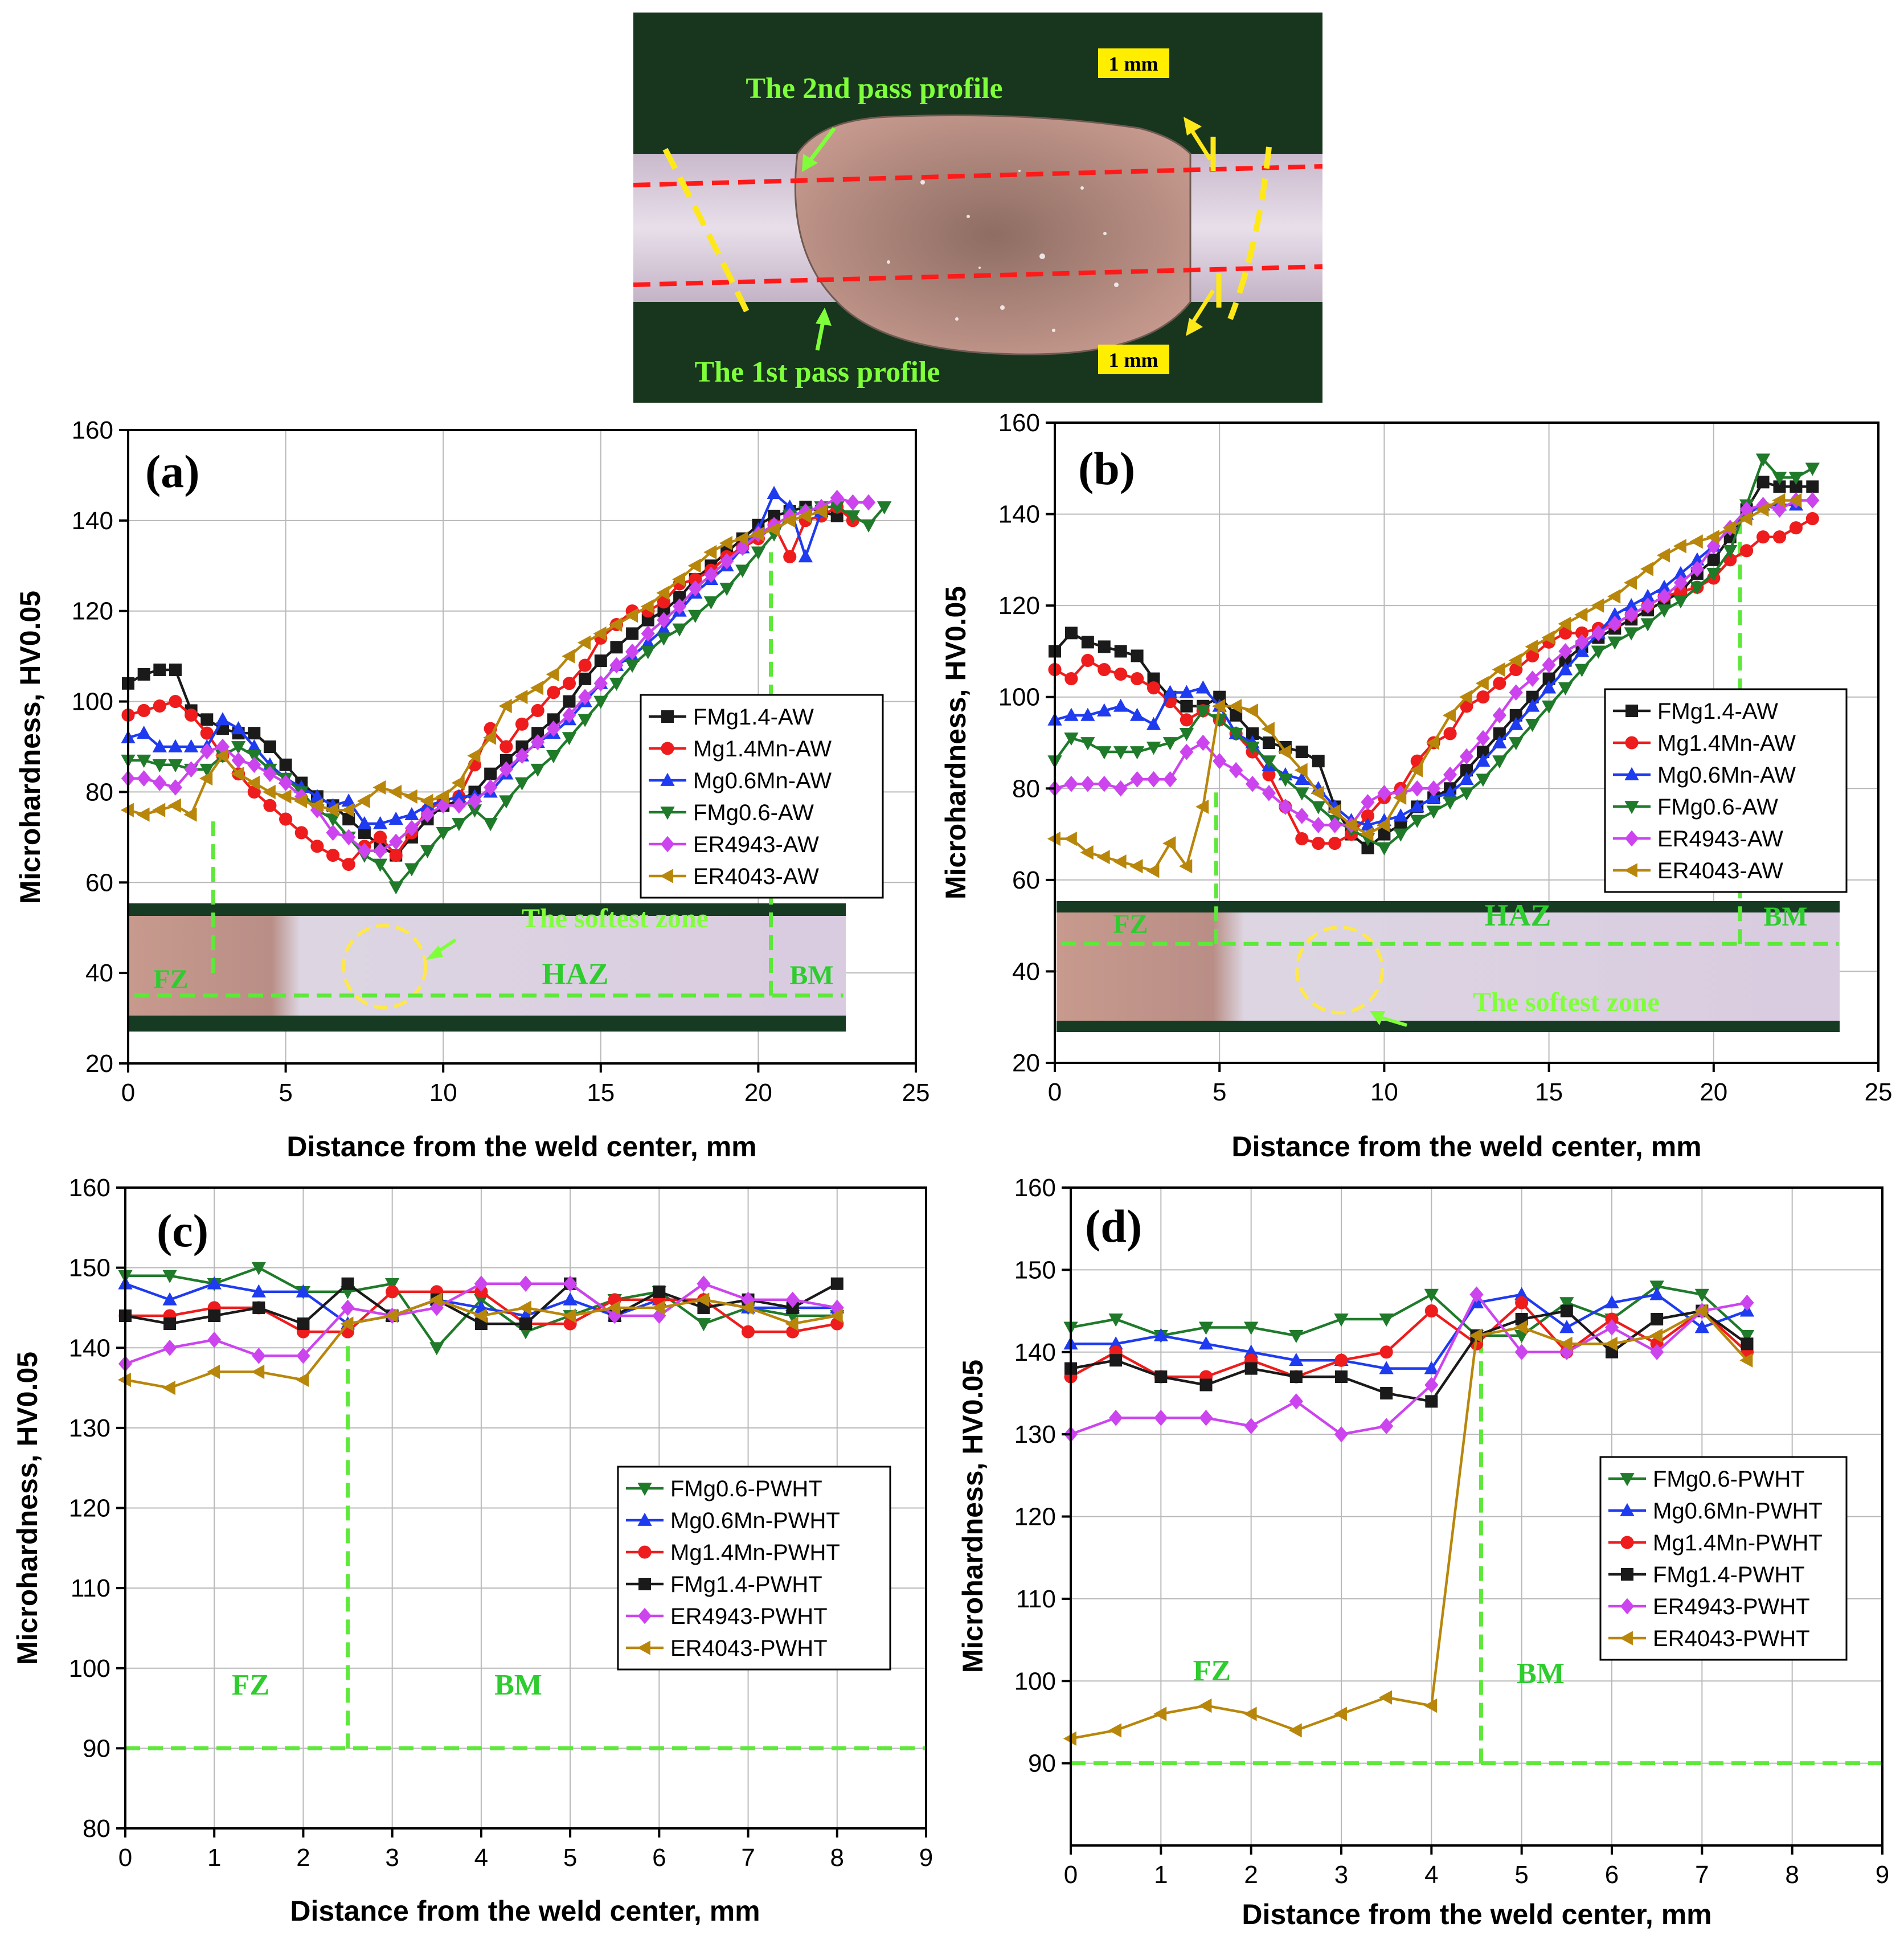  What do you see at coordinates (570, 1858) in the screenshot?
I see `panel-c-xtick-label: 5` at bounding box center [570, 1858].